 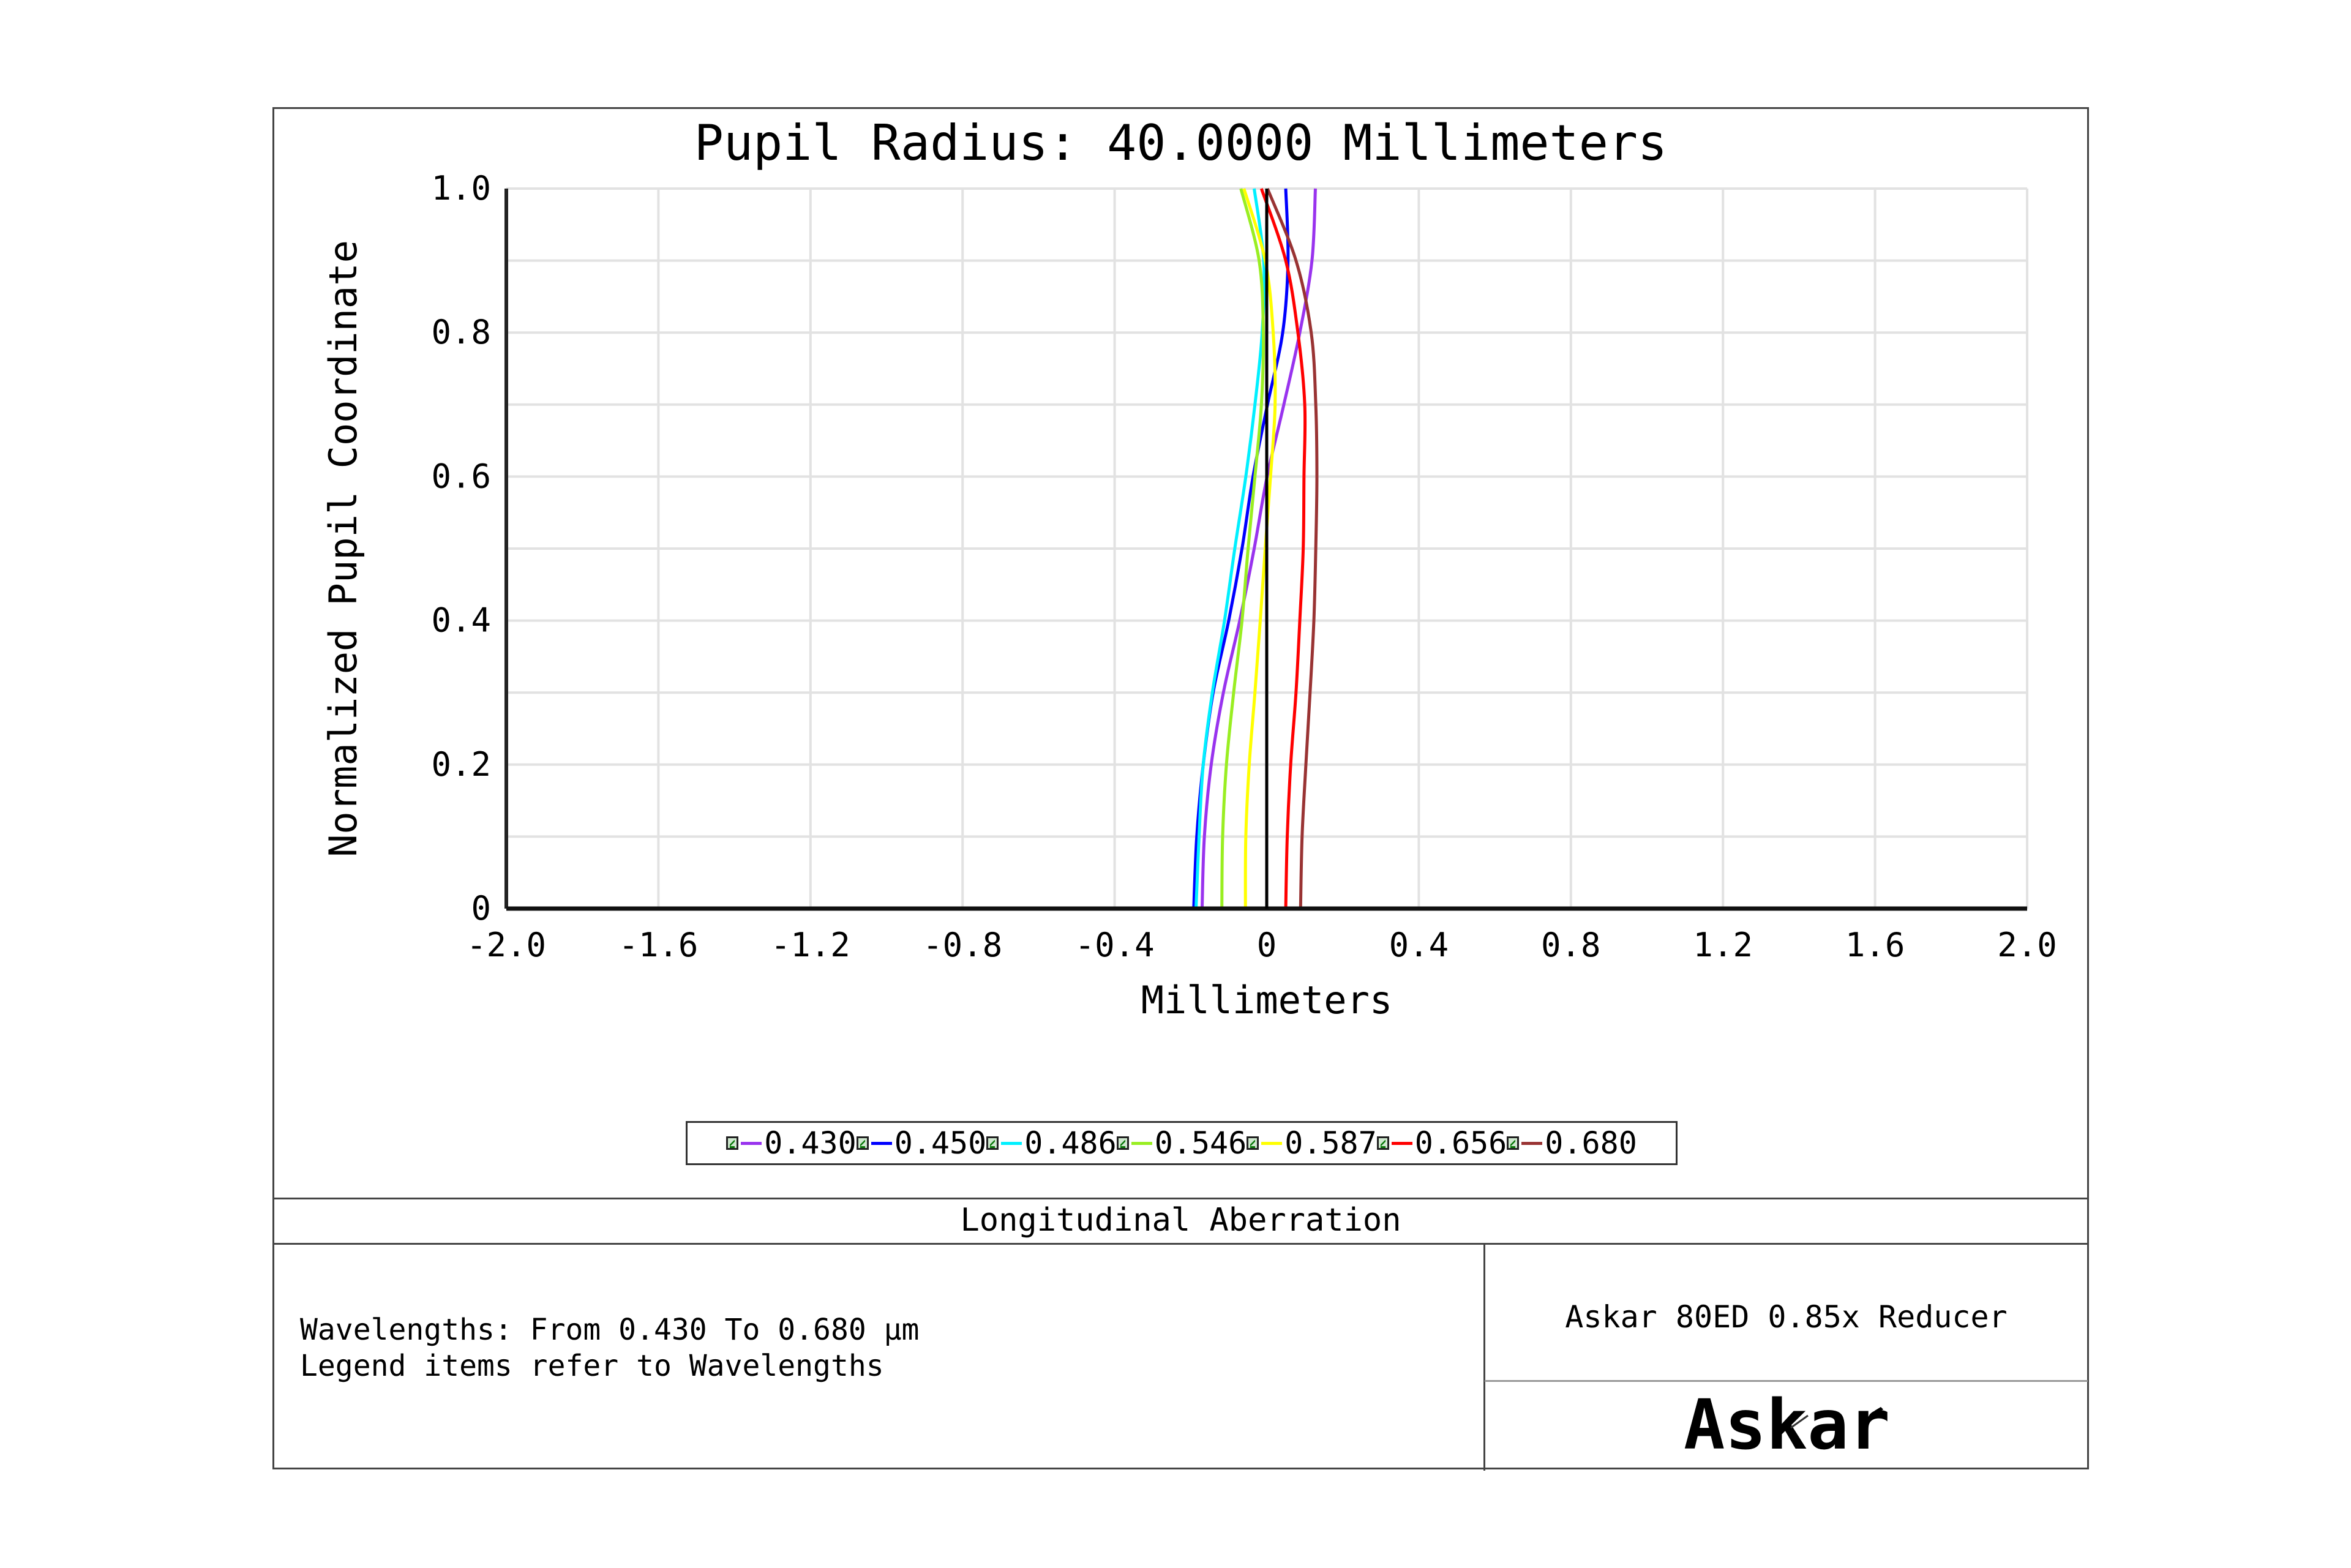 What do you see at coordinates (1591, 1143) in the screenshot?
I see `legend-label: 0.680` at bounding box center [1591, 1143].